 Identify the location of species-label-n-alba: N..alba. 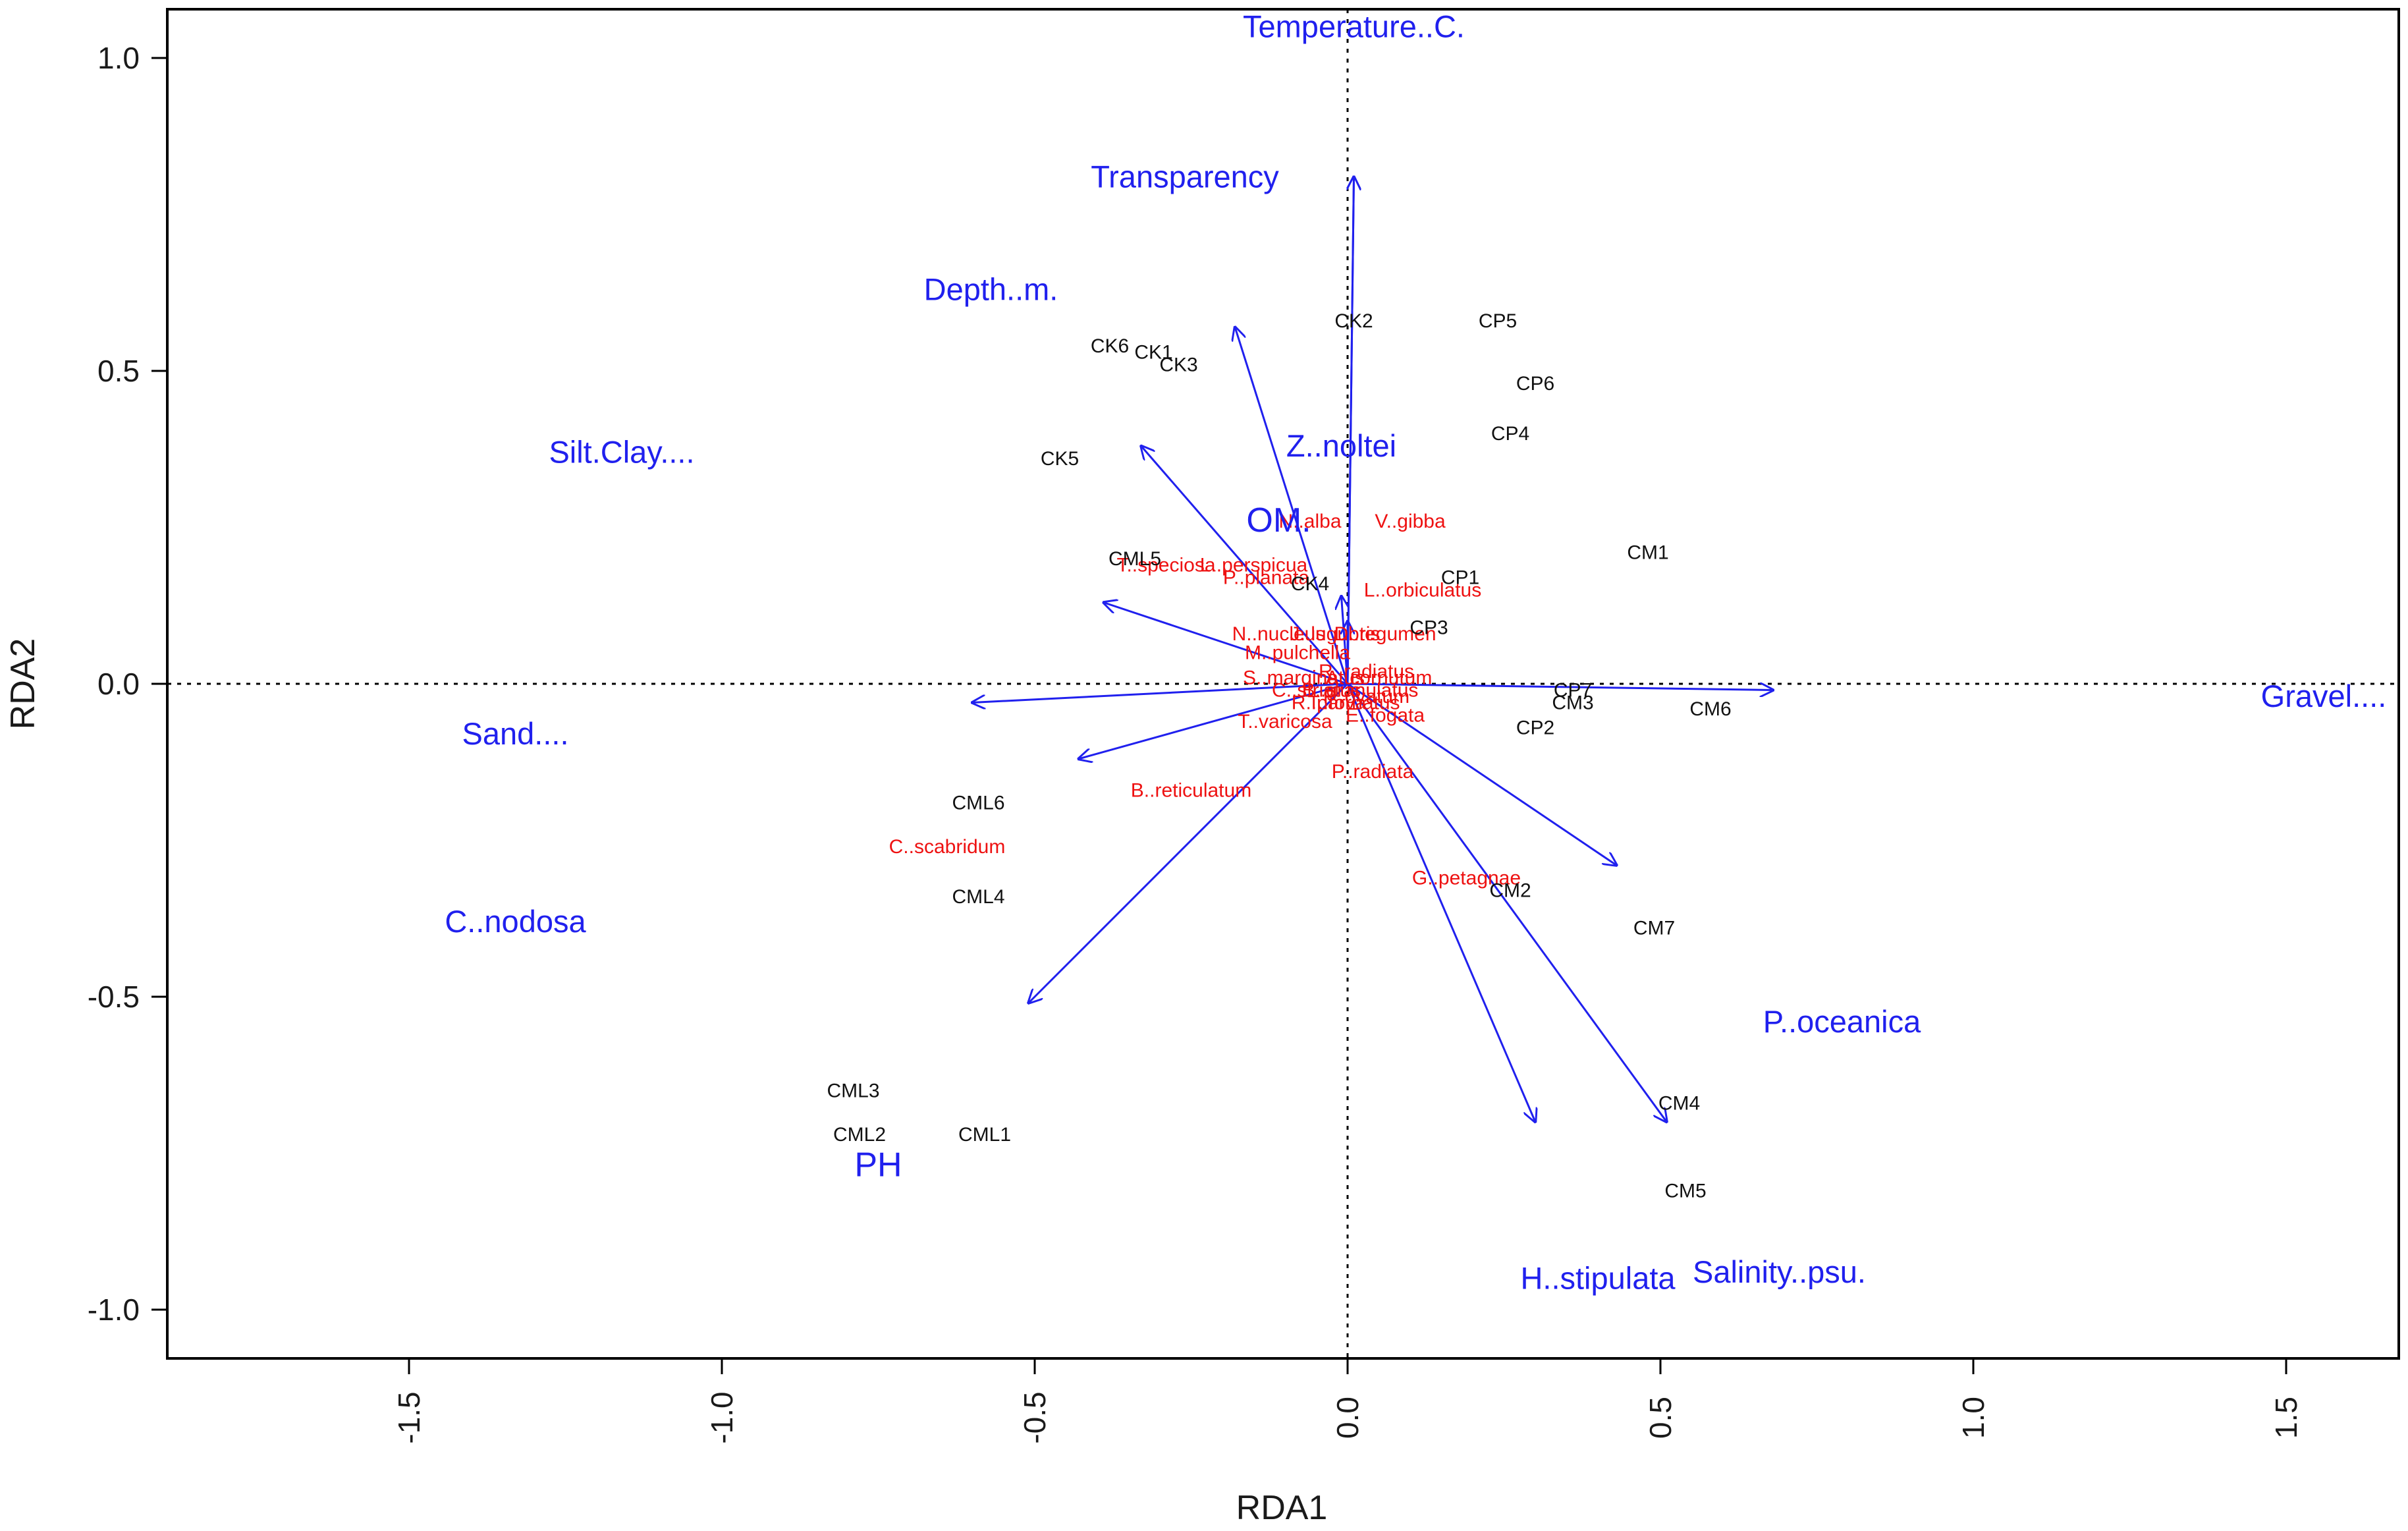
(1310, 522).